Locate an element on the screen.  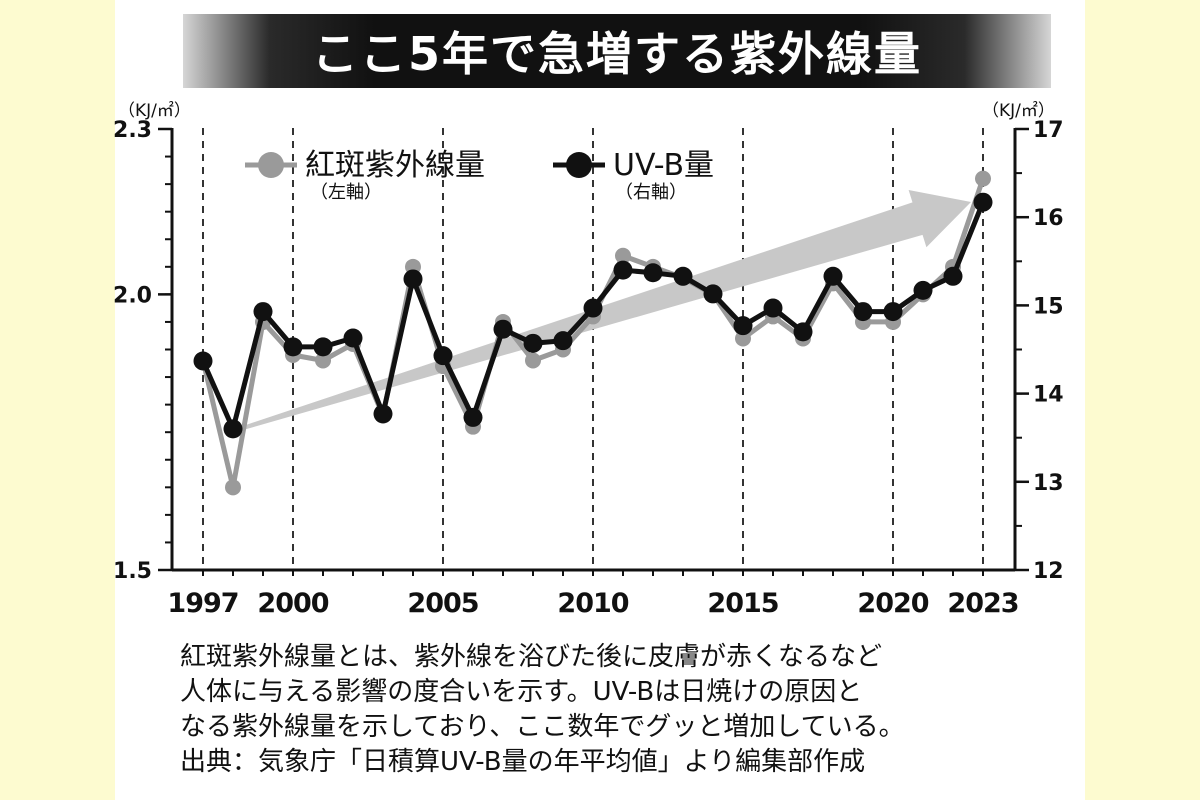
right-tick-label: 12 is located at coordinates (1048, 571).